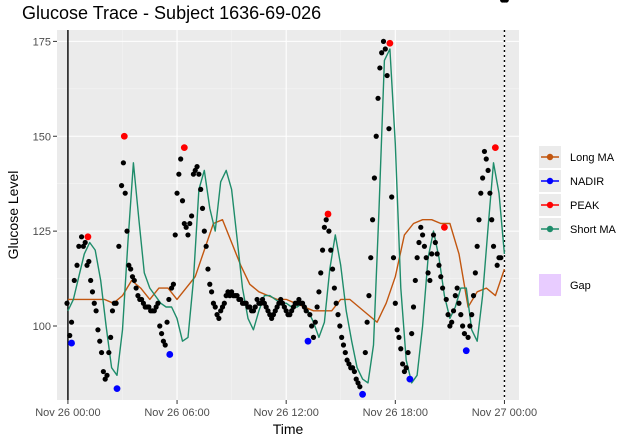  I want to click on legend-label: Gap, so click(580, 286).